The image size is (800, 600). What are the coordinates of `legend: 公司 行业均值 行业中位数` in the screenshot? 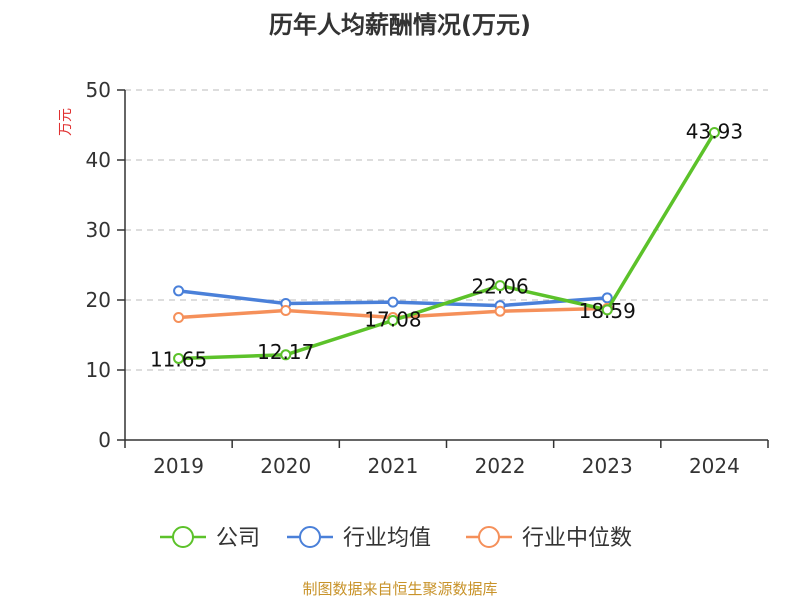 It's located at (396, 538).